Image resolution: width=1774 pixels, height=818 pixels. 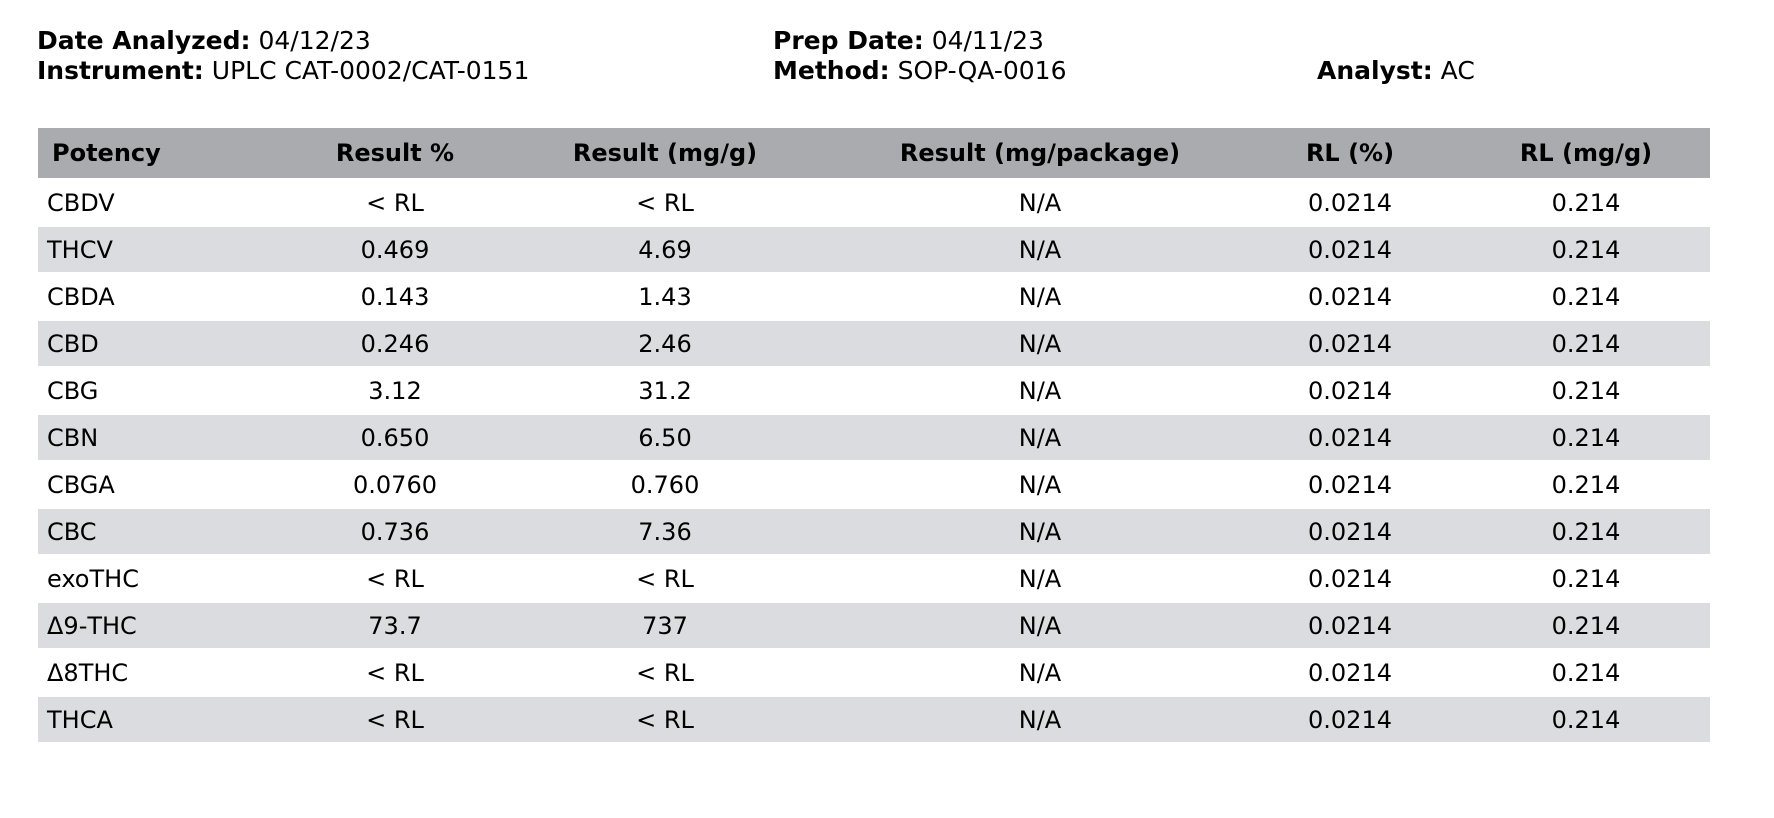 I want to click on table-row: CBDV < RL < RL N/A 0.0214 0.214, so click(x=874, y=202).